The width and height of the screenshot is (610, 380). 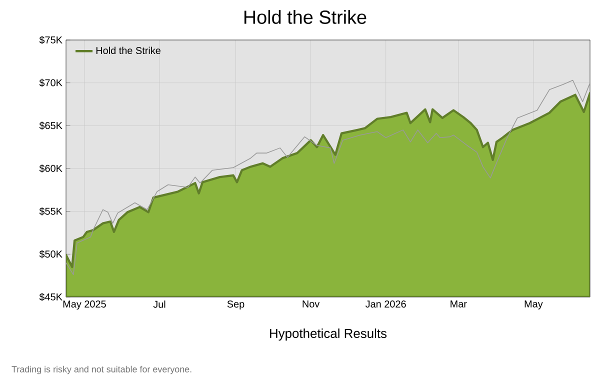 What do you see at coordinates (50, 126) in the screenshot?
I see `y-tick-label: $65K` at bounding box center [50, 126].